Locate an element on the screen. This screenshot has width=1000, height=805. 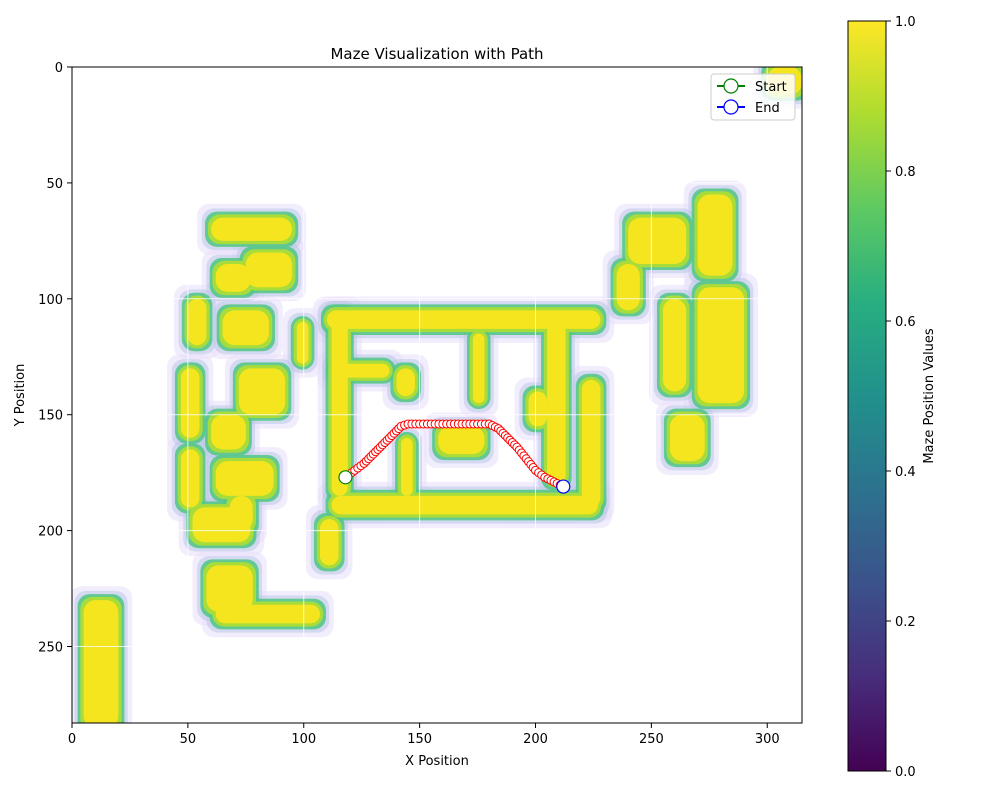
colorbar-tick-label: 0.8 is located at coordinates (905, 172).